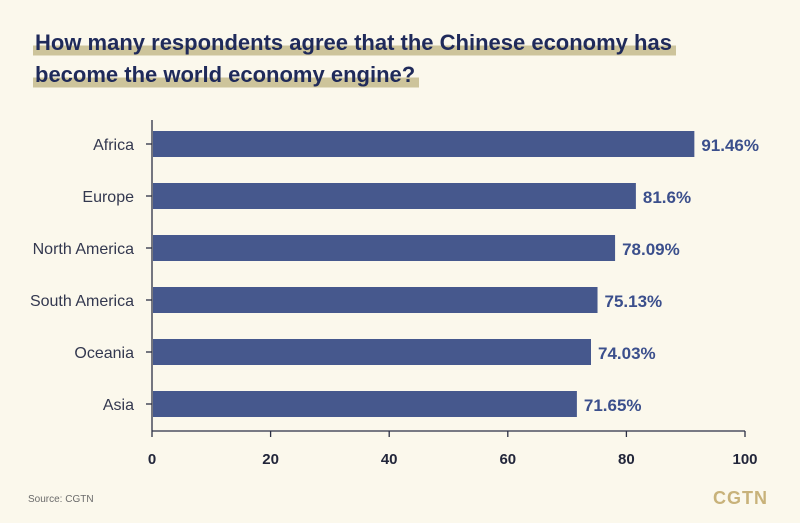 The height and width of the screenshot is (523, 800). I want to click on data-label: 71.65%, so click(613, 405).